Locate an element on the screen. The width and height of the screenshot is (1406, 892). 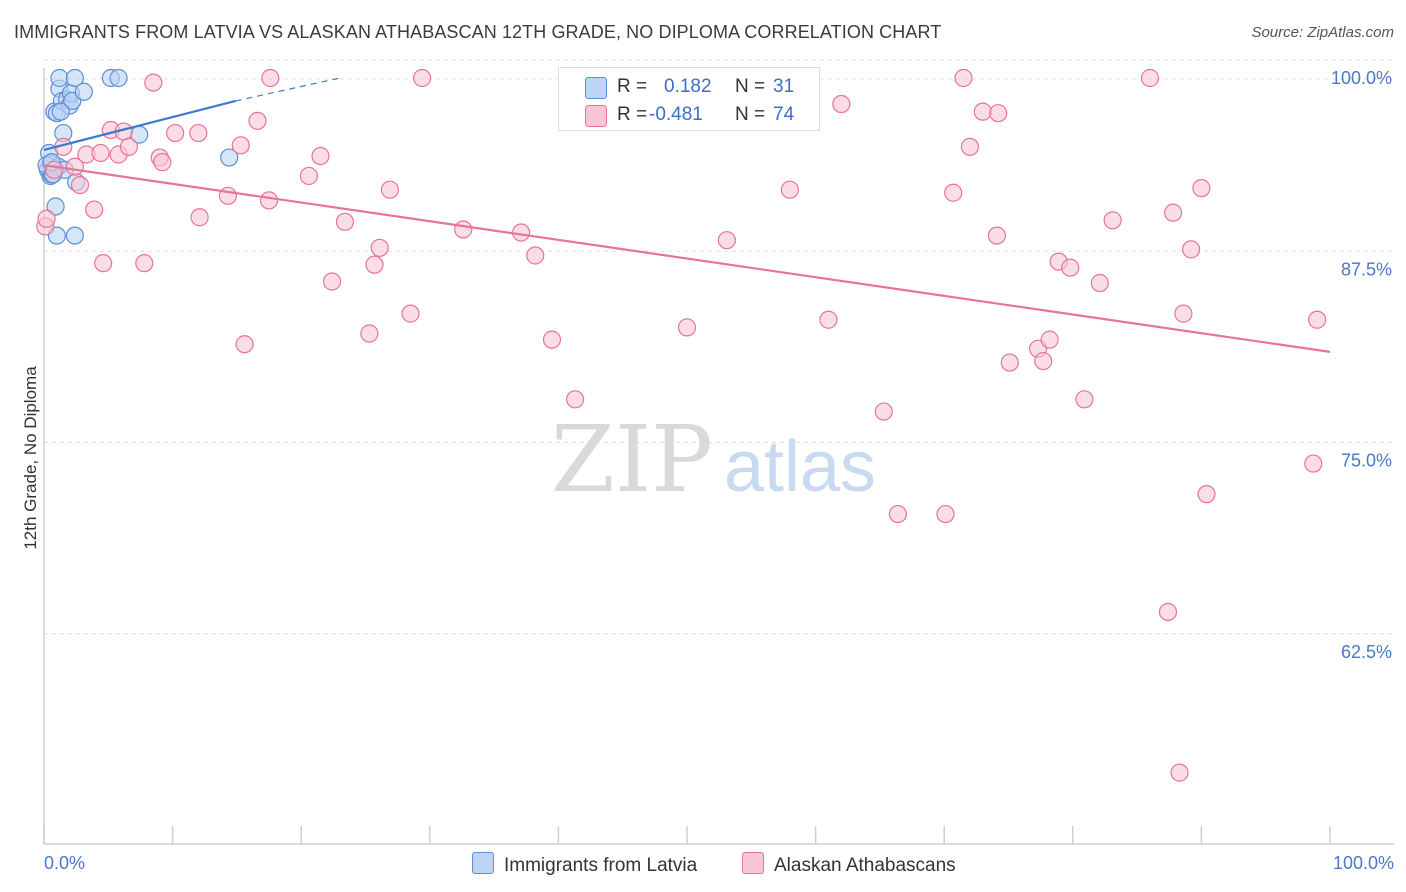
legend-swatch-latvia is located at coordinates (596, 88).